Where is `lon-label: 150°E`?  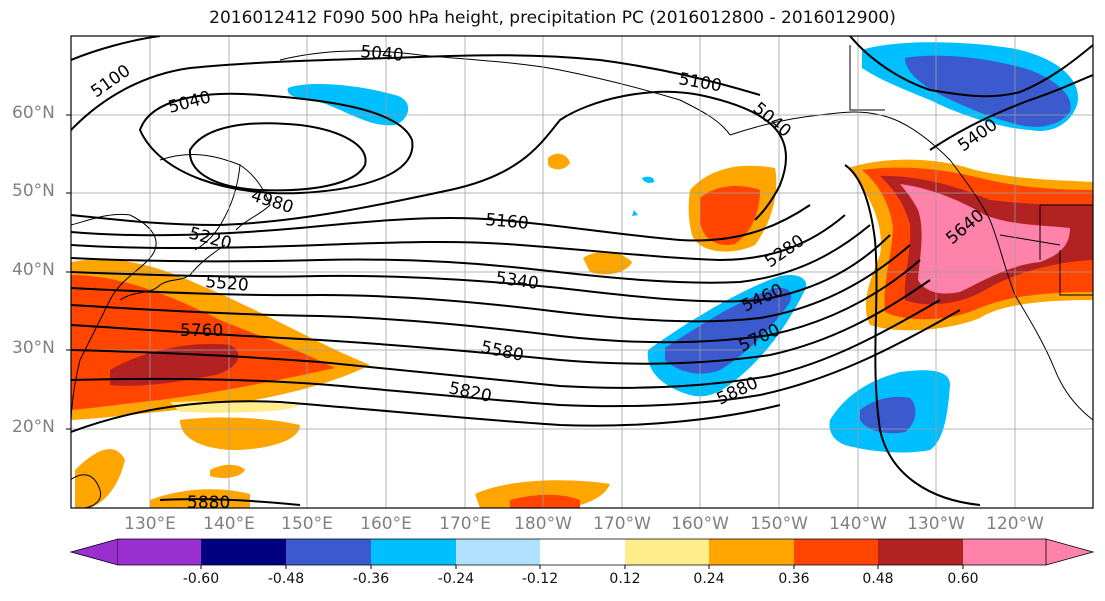
lon-label: 150°E is located at coordinates (307, 524).